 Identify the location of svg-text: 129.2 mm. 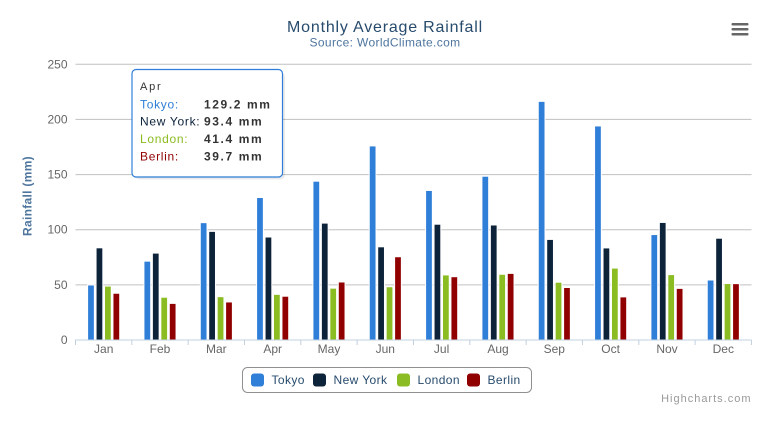
(238, 105).